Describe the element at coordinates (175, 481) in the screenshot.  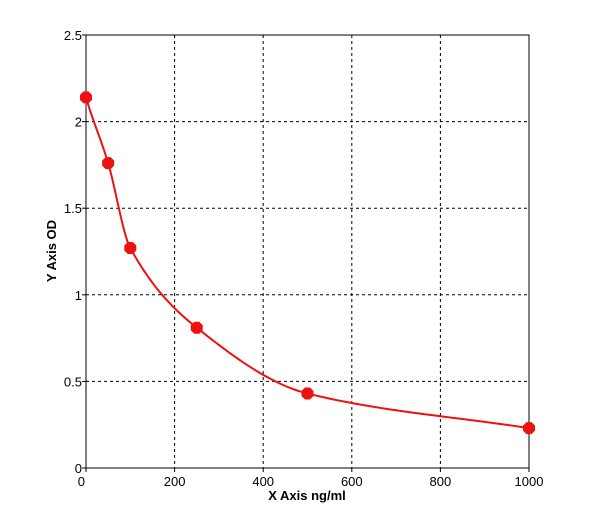
I see `x-tick-label: 200` at that location.